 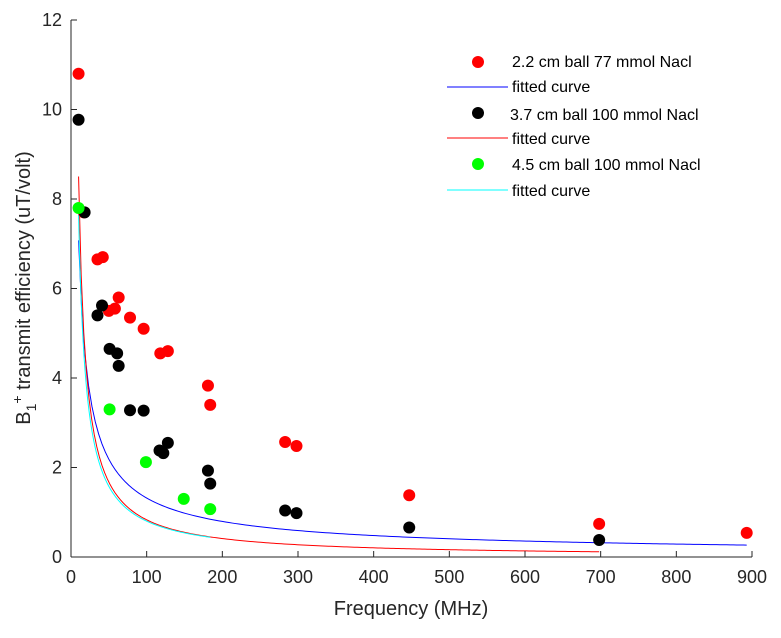 I want to click on y-ticks: 0 2 4 6 8 10 12, so click(x=59, y=288).